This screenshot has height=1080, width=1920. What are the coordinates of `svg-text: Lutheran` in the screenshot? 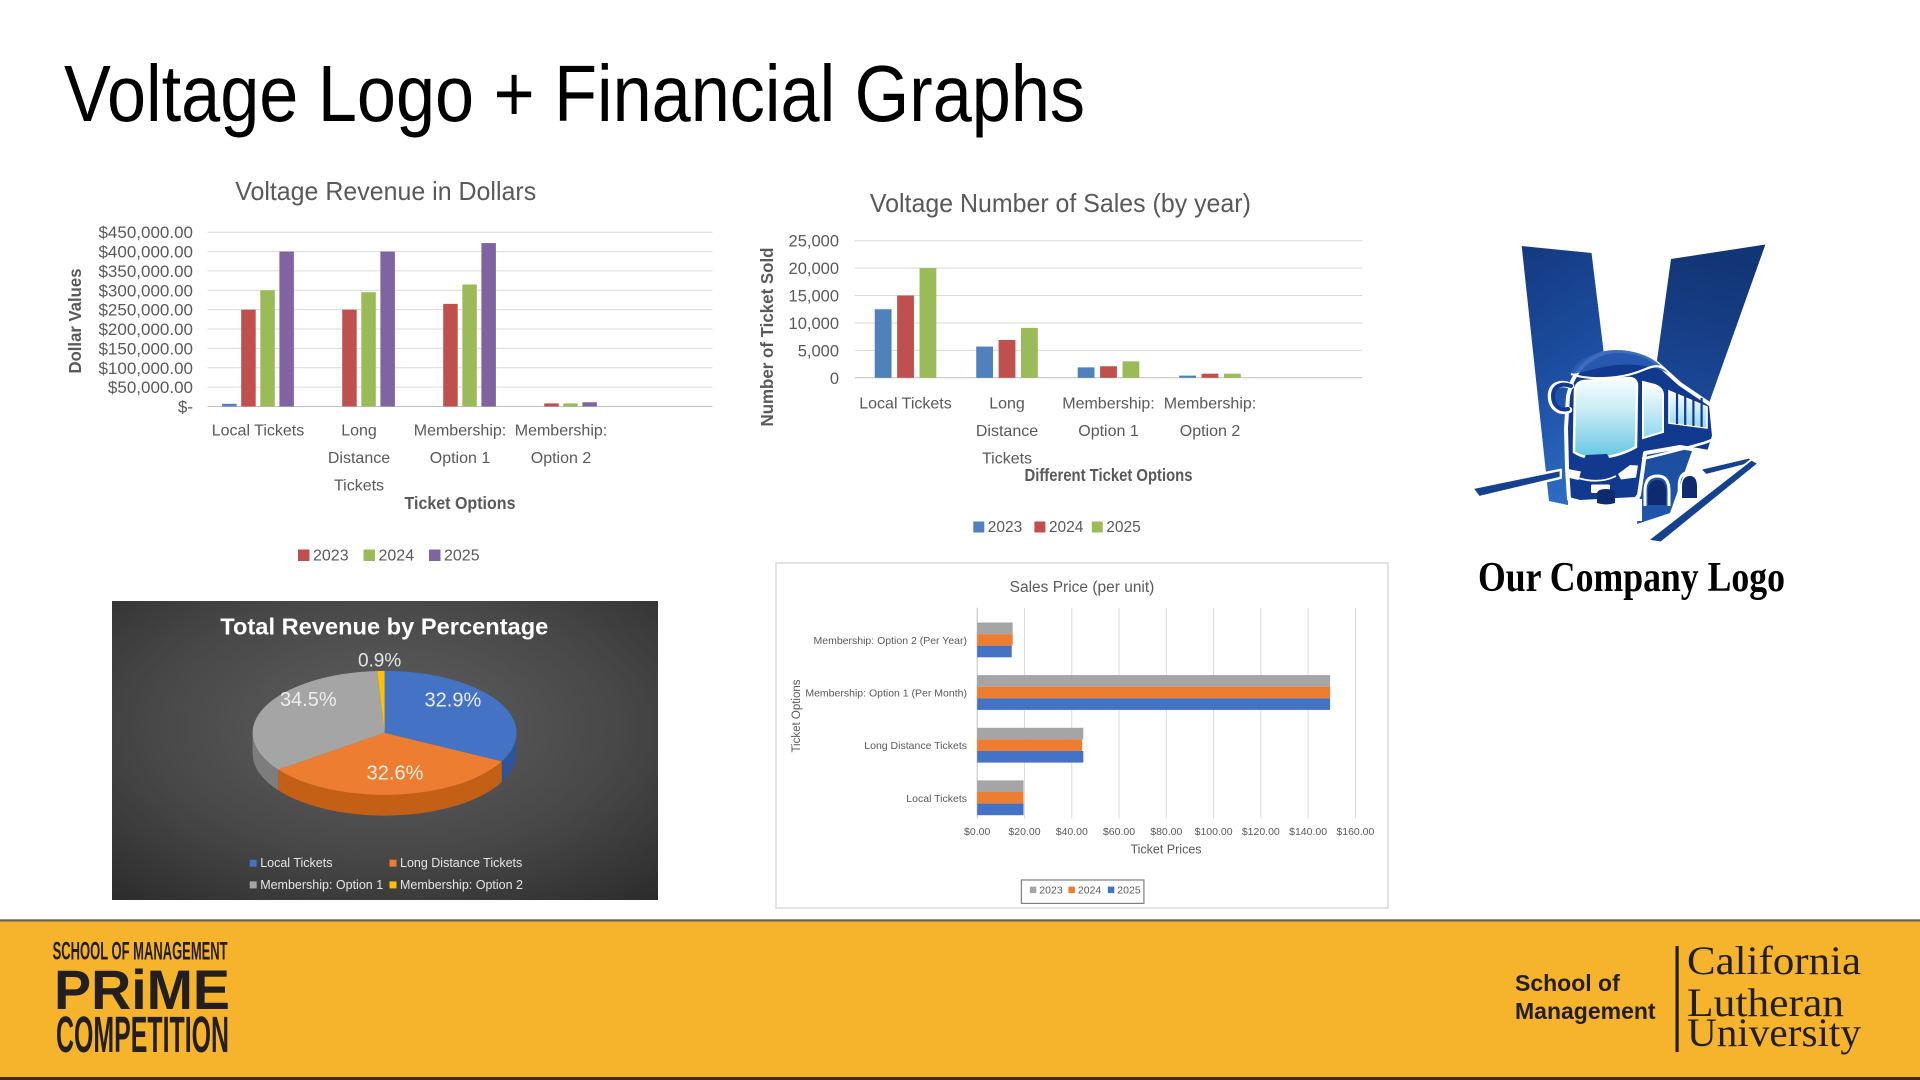 It's located at (1765, 1002).